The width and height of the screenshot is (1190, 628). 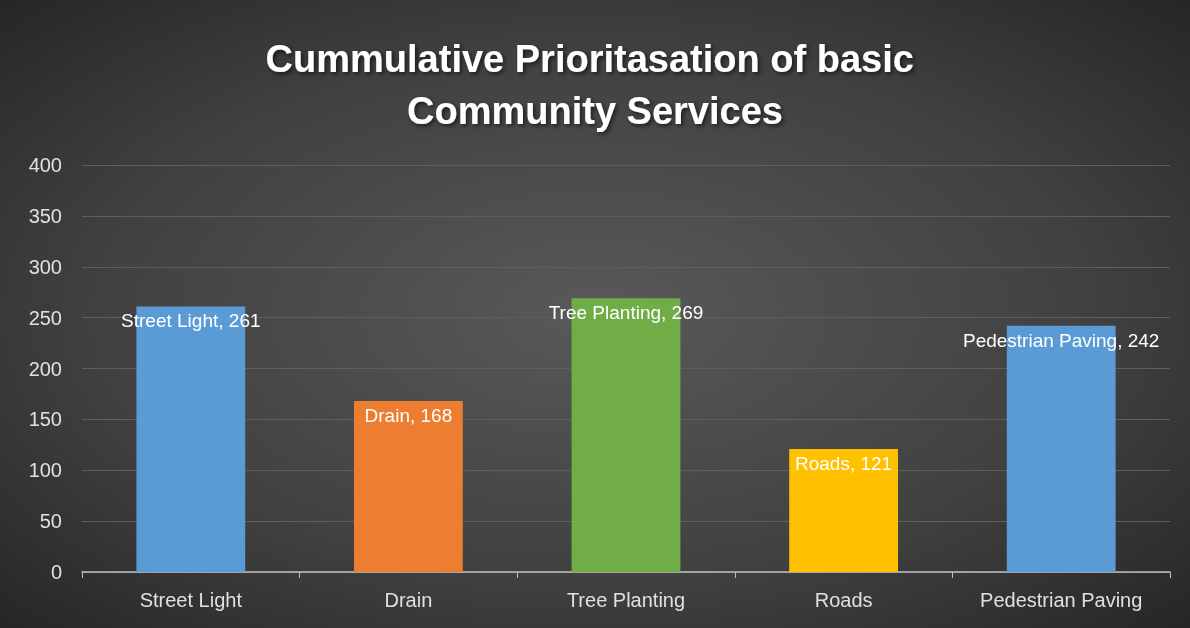 I want to click on y-tick-label: 100, so click(x=45, y=470).